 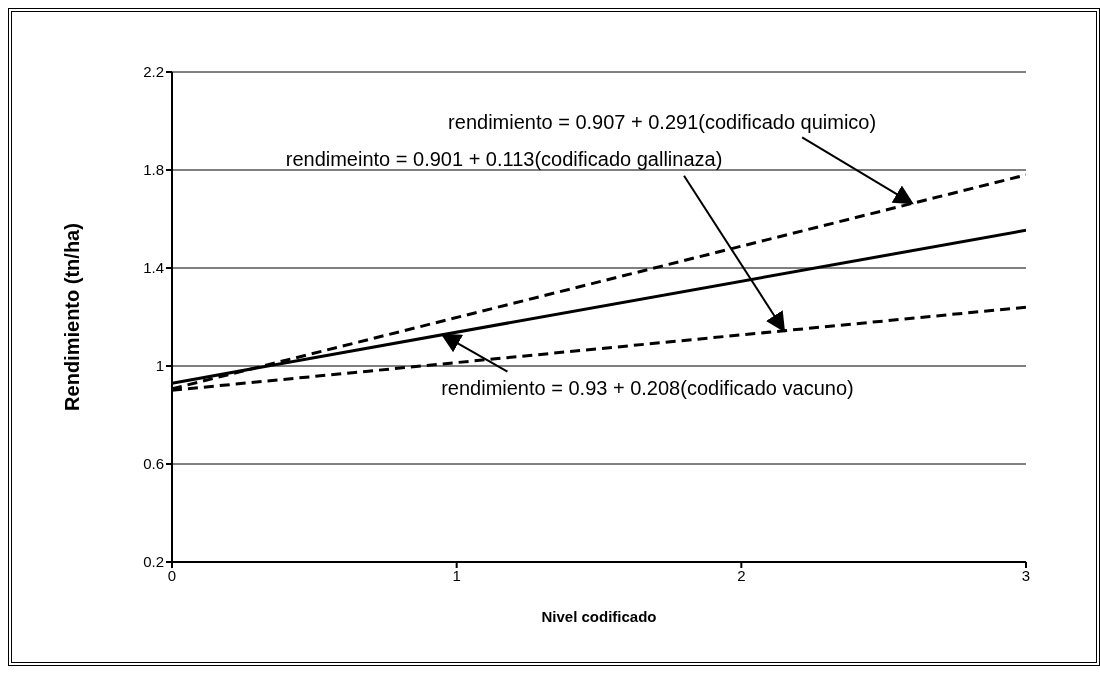 I want to click on x-tick-label: 1, so click(x=456, y=575).